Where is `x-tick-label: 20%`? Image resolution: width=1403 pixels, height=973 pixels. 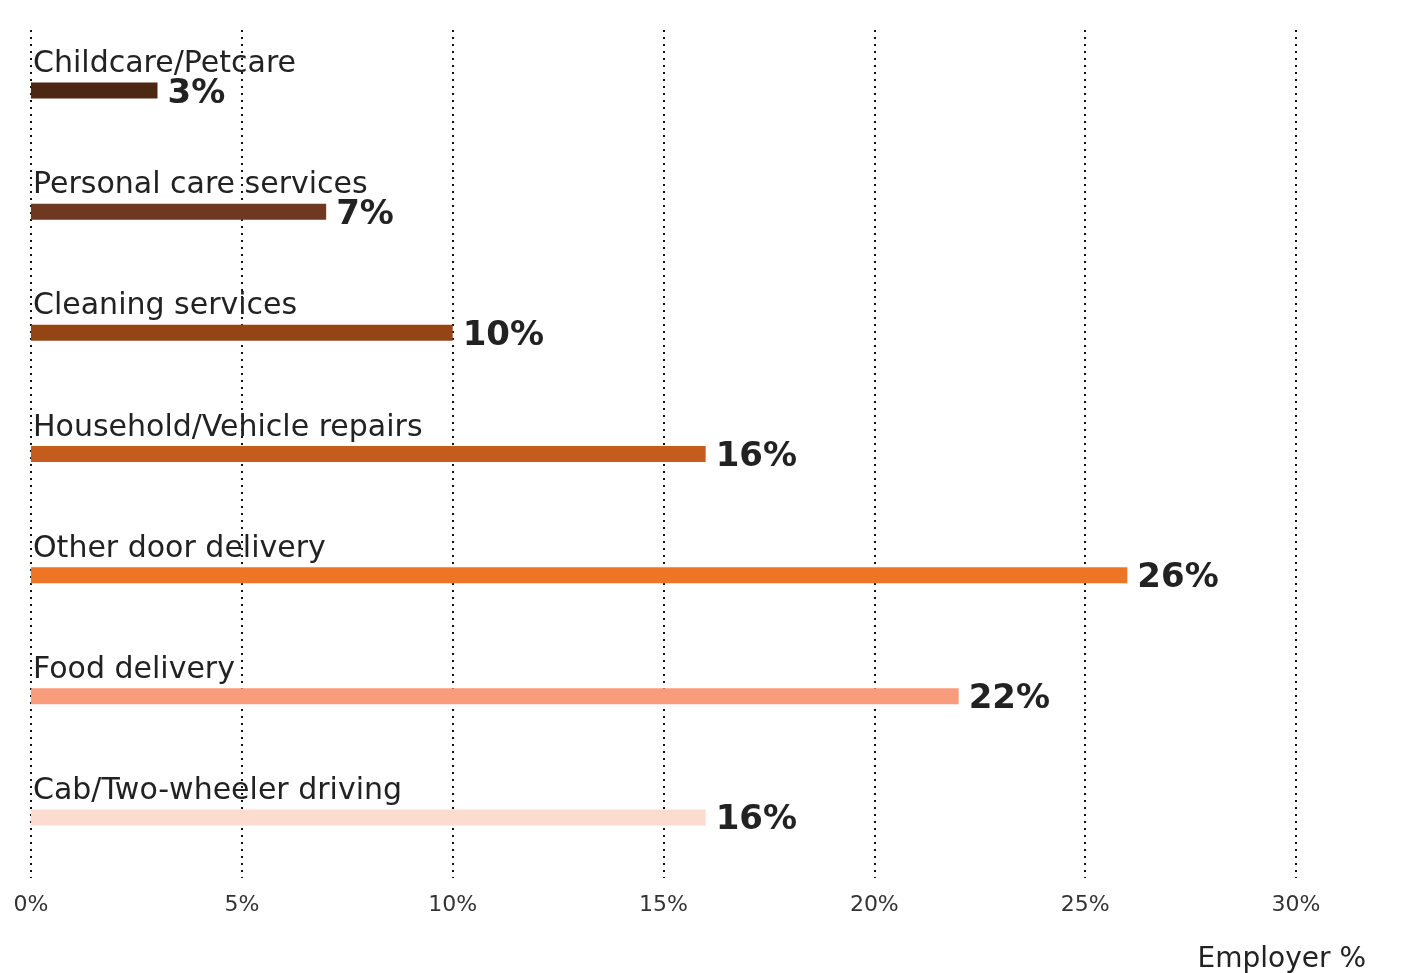 x-tick-label: 20% is located at coordinates (874, 903).